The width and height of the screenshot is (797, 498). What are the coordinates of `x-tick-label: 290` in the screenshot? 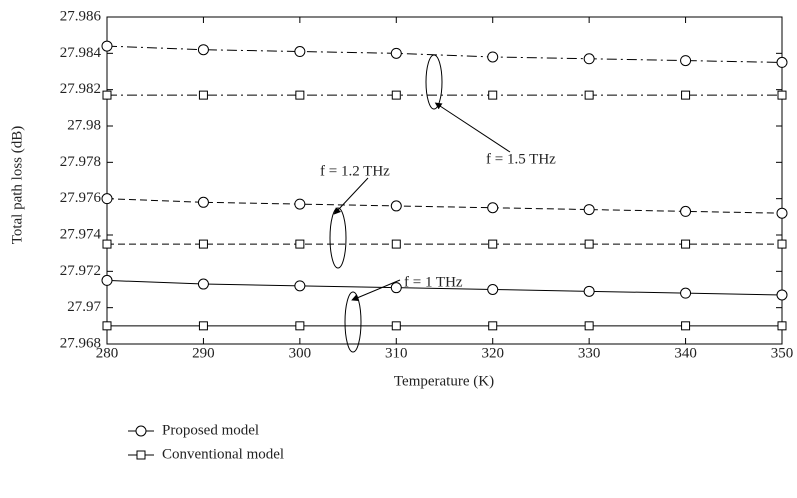 It's located at (203, 353).